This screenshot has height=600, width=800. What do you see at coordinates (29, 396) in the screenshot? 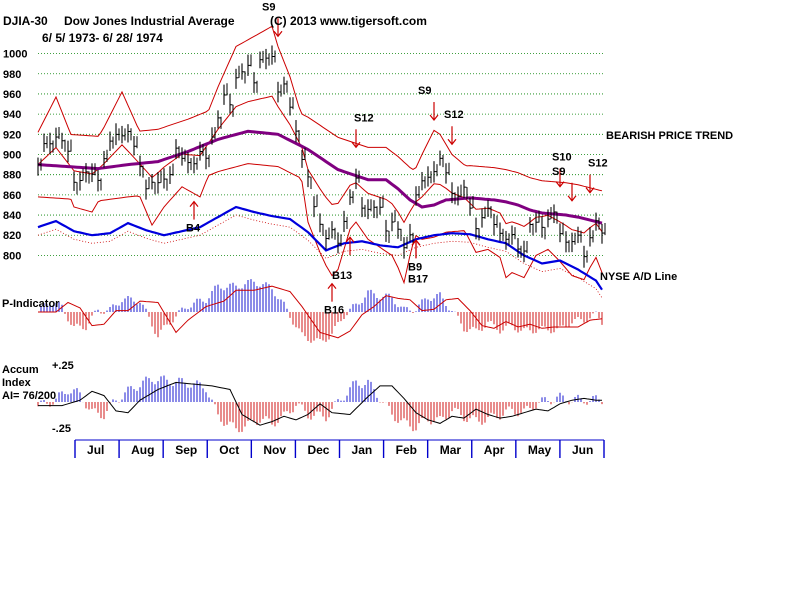
I see `accum-ai-label: AI= 76/200` at bounding box center [29, 396].